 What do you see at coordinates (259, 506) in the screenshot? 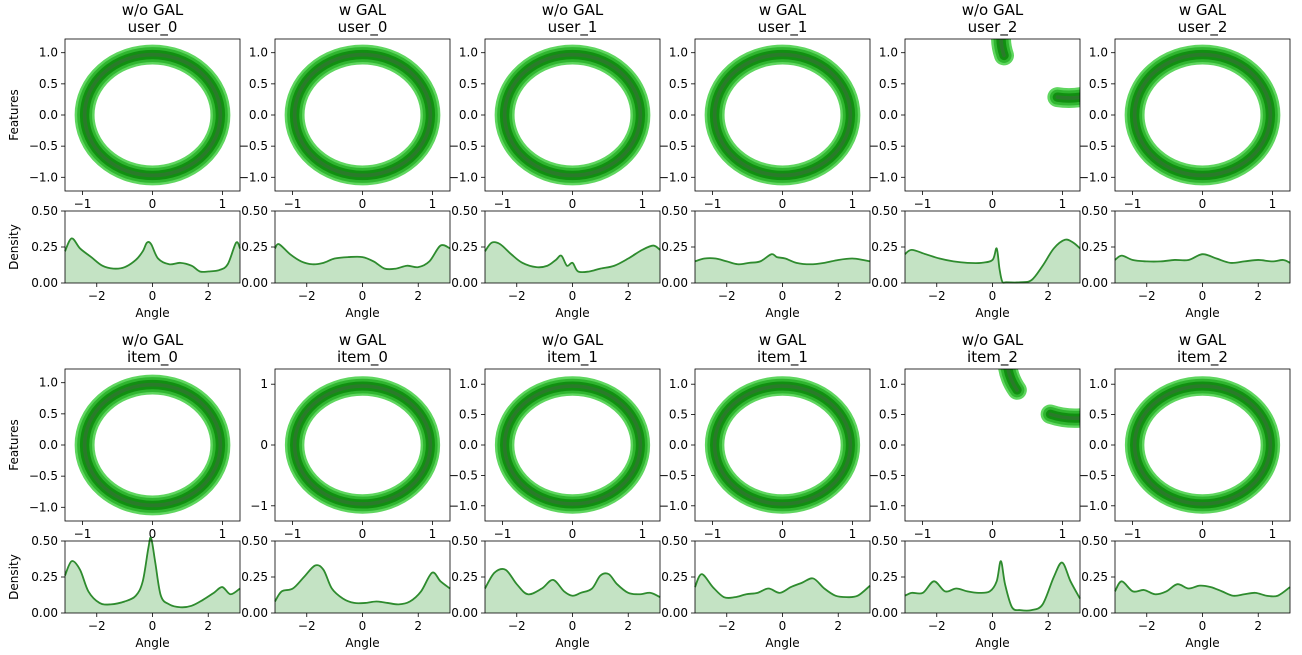
I see `y-tick-label: −1` at bounding box center [259, 506].